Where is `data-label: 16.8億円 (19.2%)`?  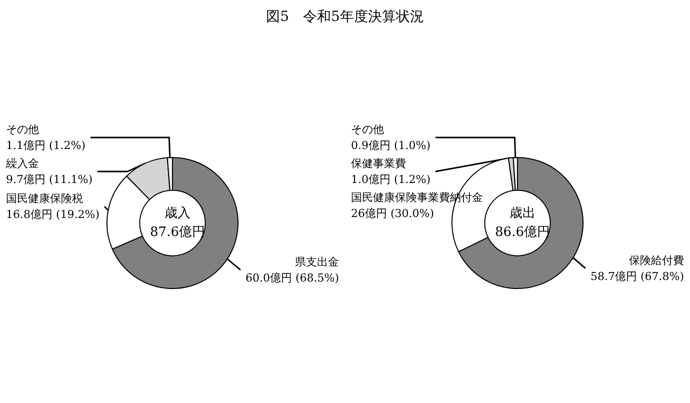 data-label: 16.8億円 (19.2%) is located at coordinates (53, 215).